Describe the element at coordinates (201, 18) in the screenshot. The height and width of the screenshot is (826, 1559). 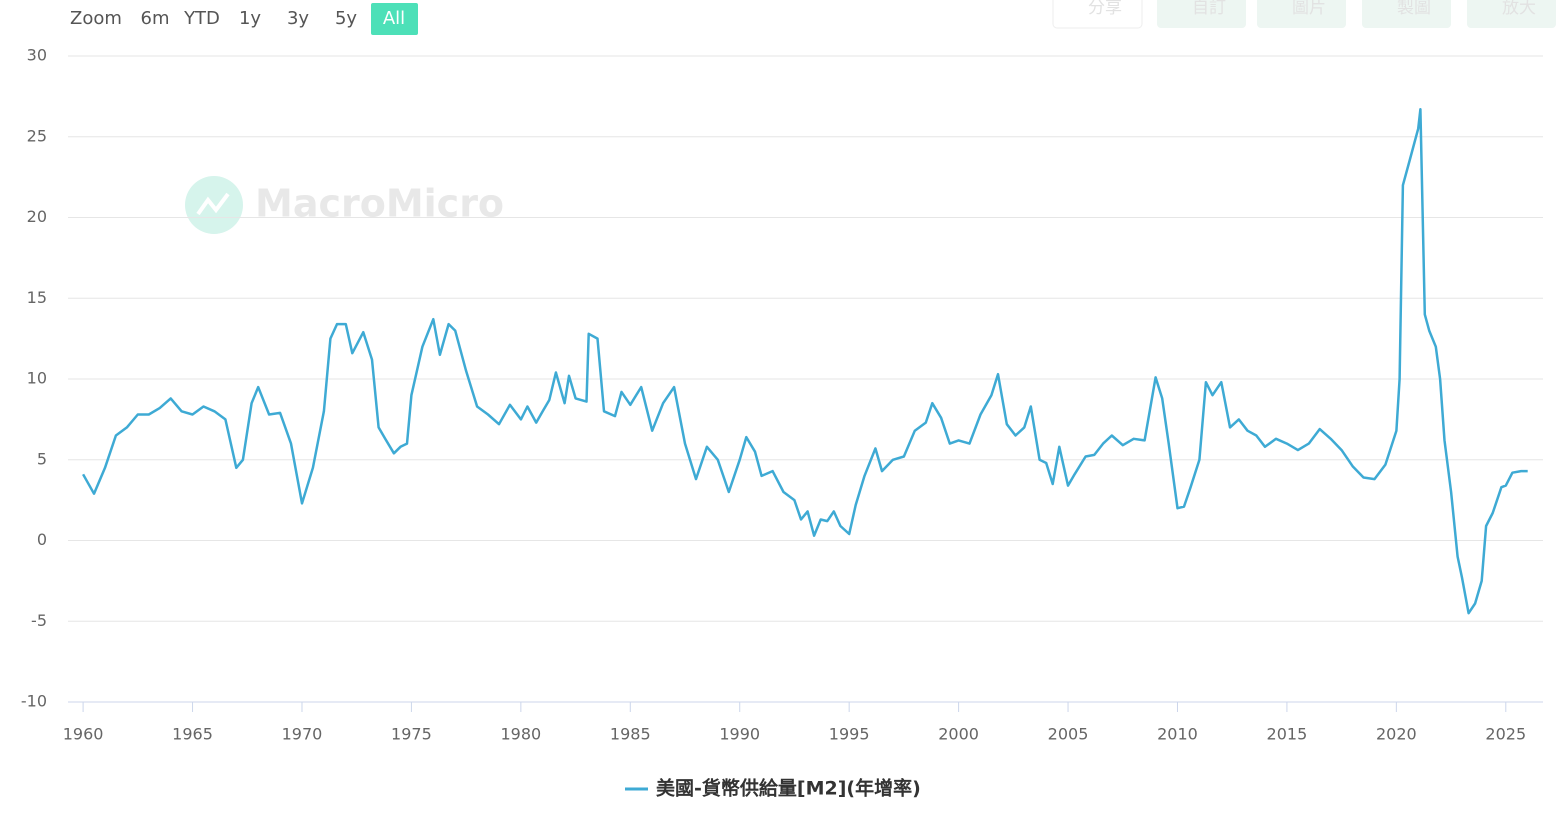
I see `range-button-label: YTD` at that location.